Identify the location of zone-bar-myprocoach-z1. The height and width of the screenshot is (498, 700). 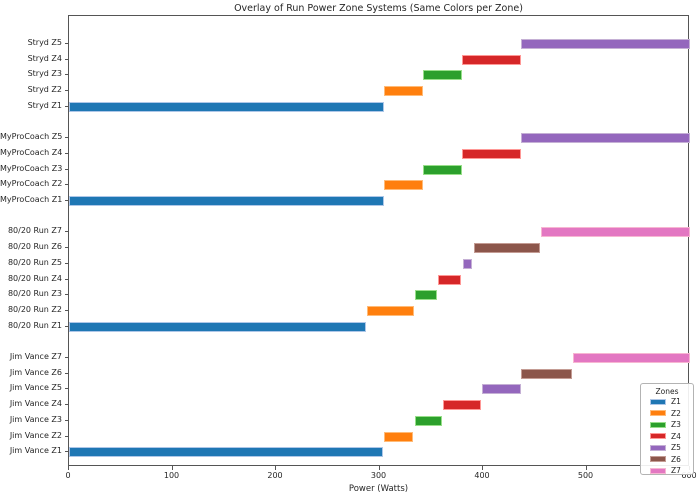
(226, 201).